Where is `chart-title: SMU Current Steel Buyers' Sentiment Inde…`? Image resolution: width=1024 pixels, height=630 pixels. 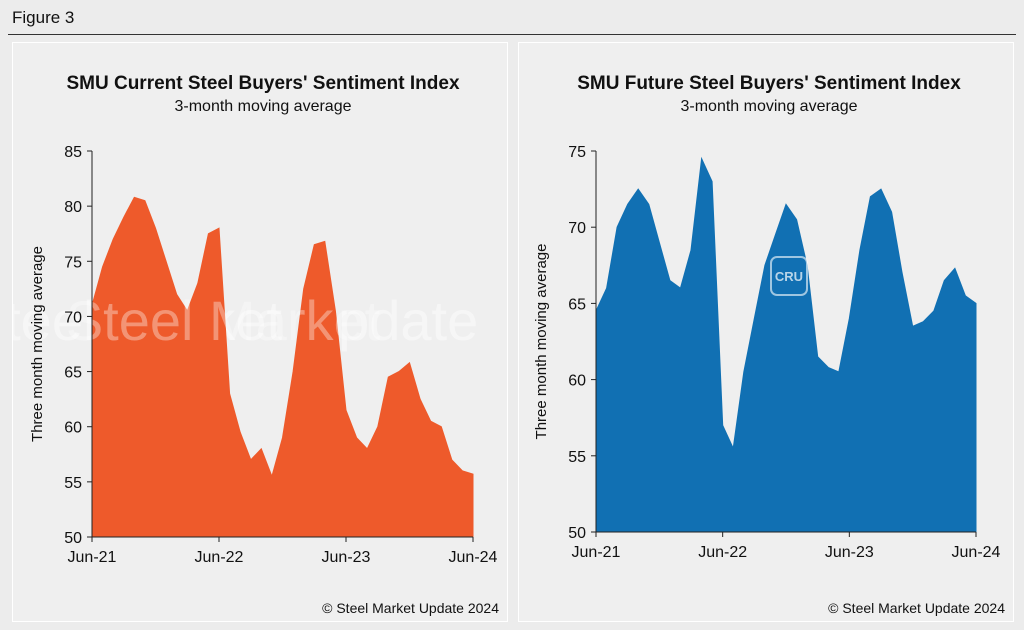
chart-title: SMU Current Steel Buyers' Sentiment Inde… is located at coordinates (262, 83).